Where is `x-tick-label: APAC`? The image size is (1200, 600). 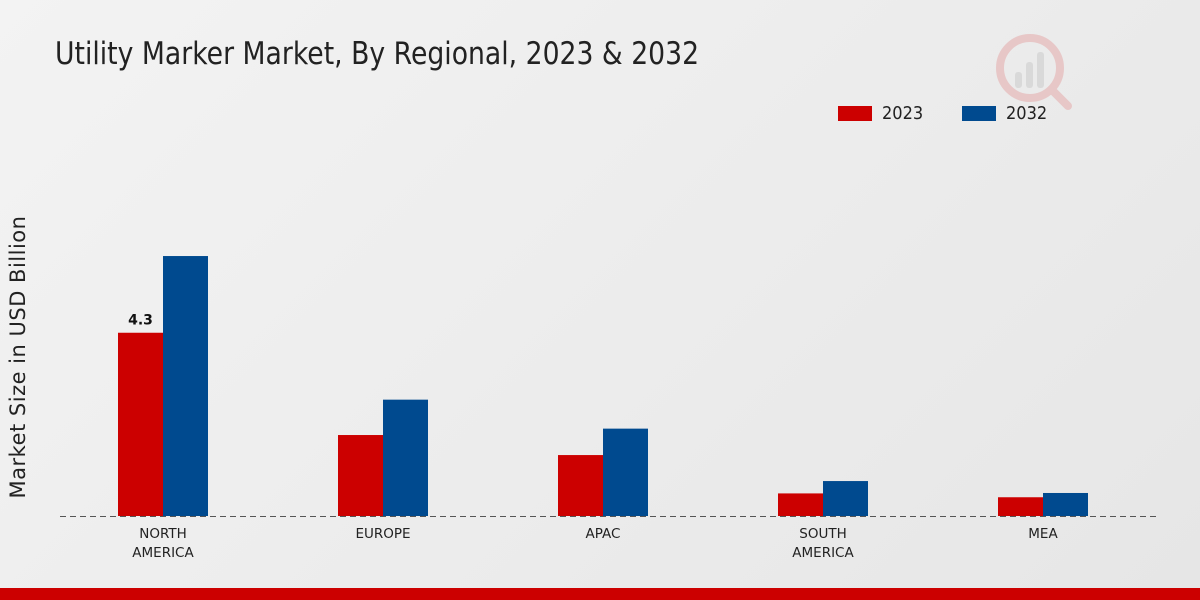
x-tick-label: APAC is located at coordinates (603, 534).